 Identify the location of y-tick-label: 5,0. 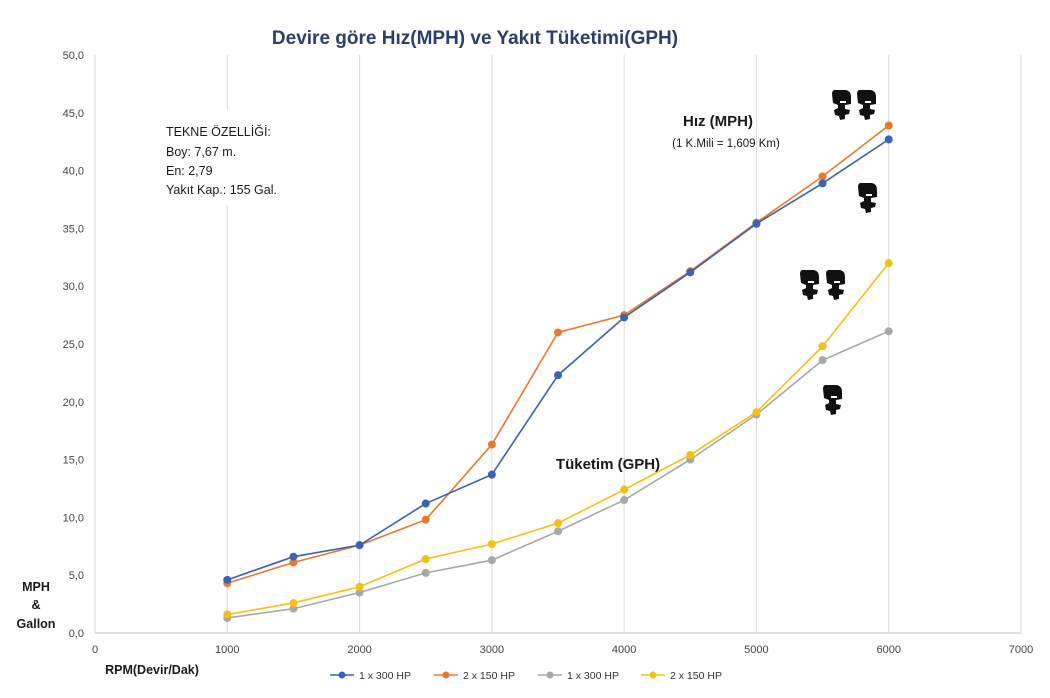
(76, 576).